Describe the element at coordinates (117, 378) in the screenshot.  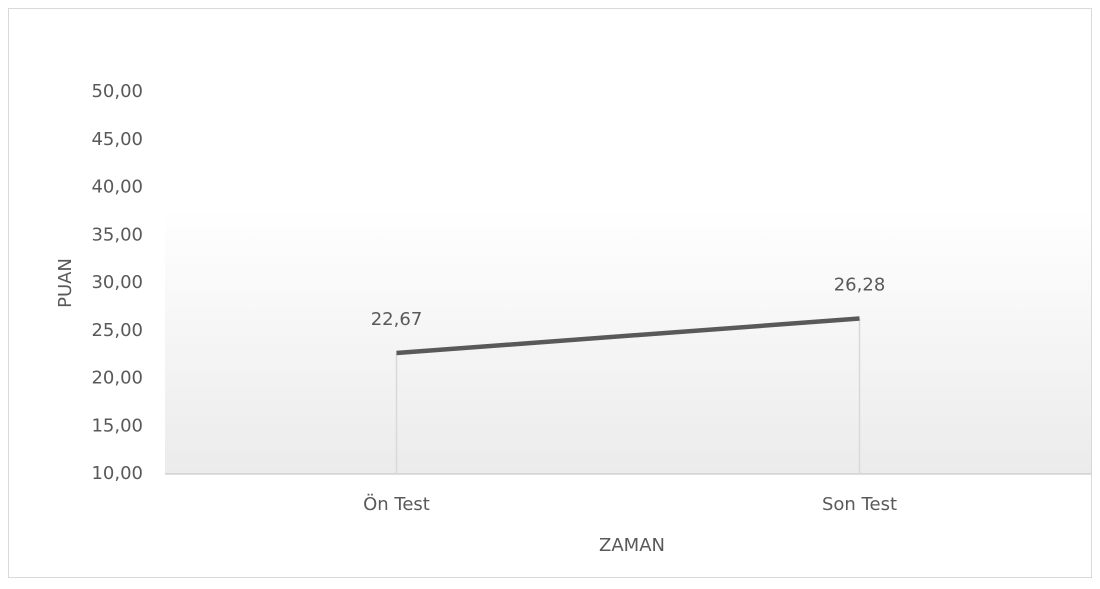
I see `y-tick-label: 20,00` at that location.